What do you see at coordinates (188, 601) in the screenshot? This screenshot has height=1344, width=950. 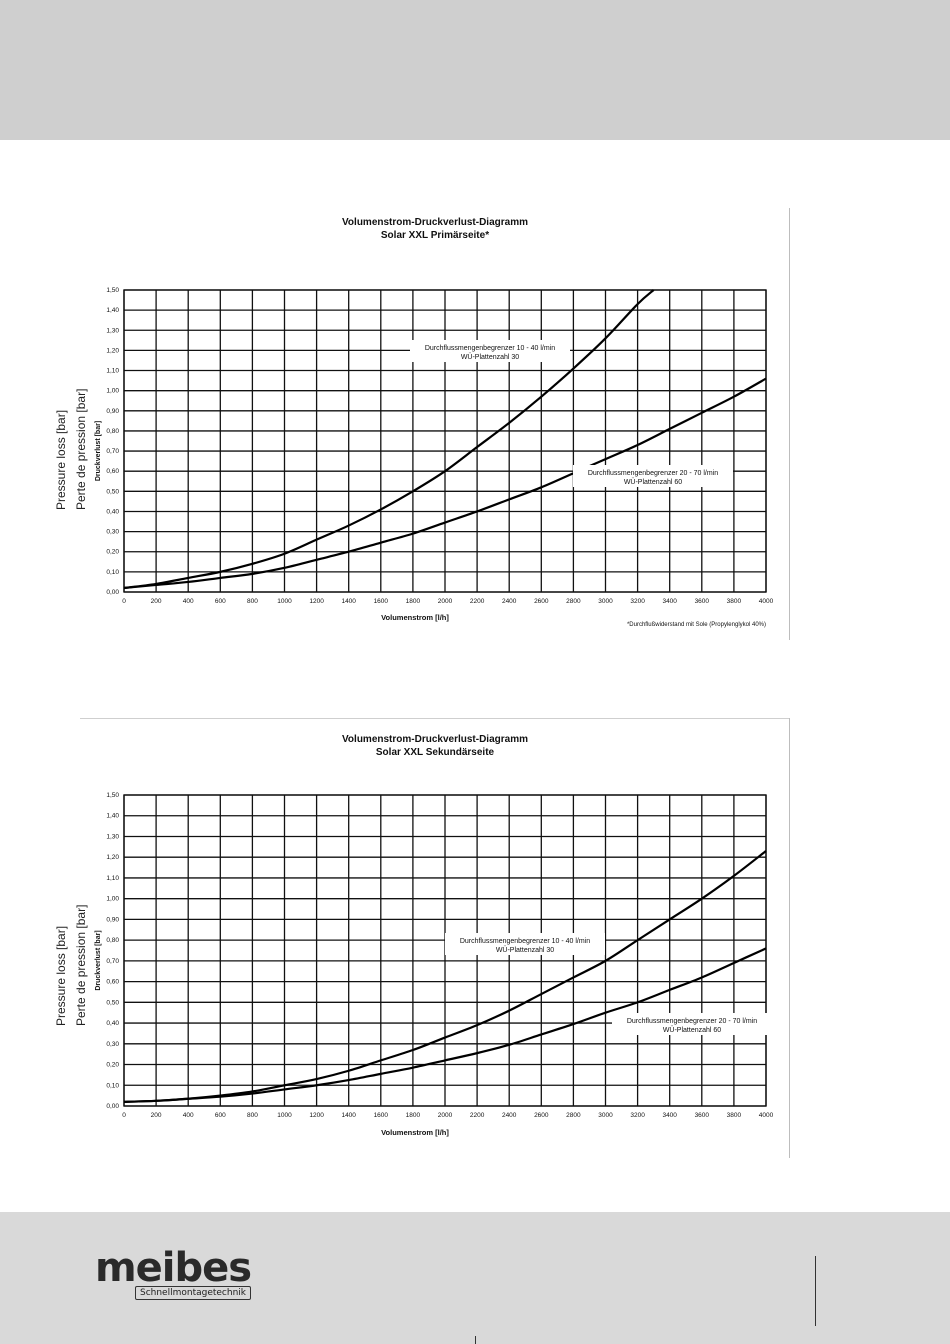 I see `x-tick-label: 400` at bounding box center [188, 601].